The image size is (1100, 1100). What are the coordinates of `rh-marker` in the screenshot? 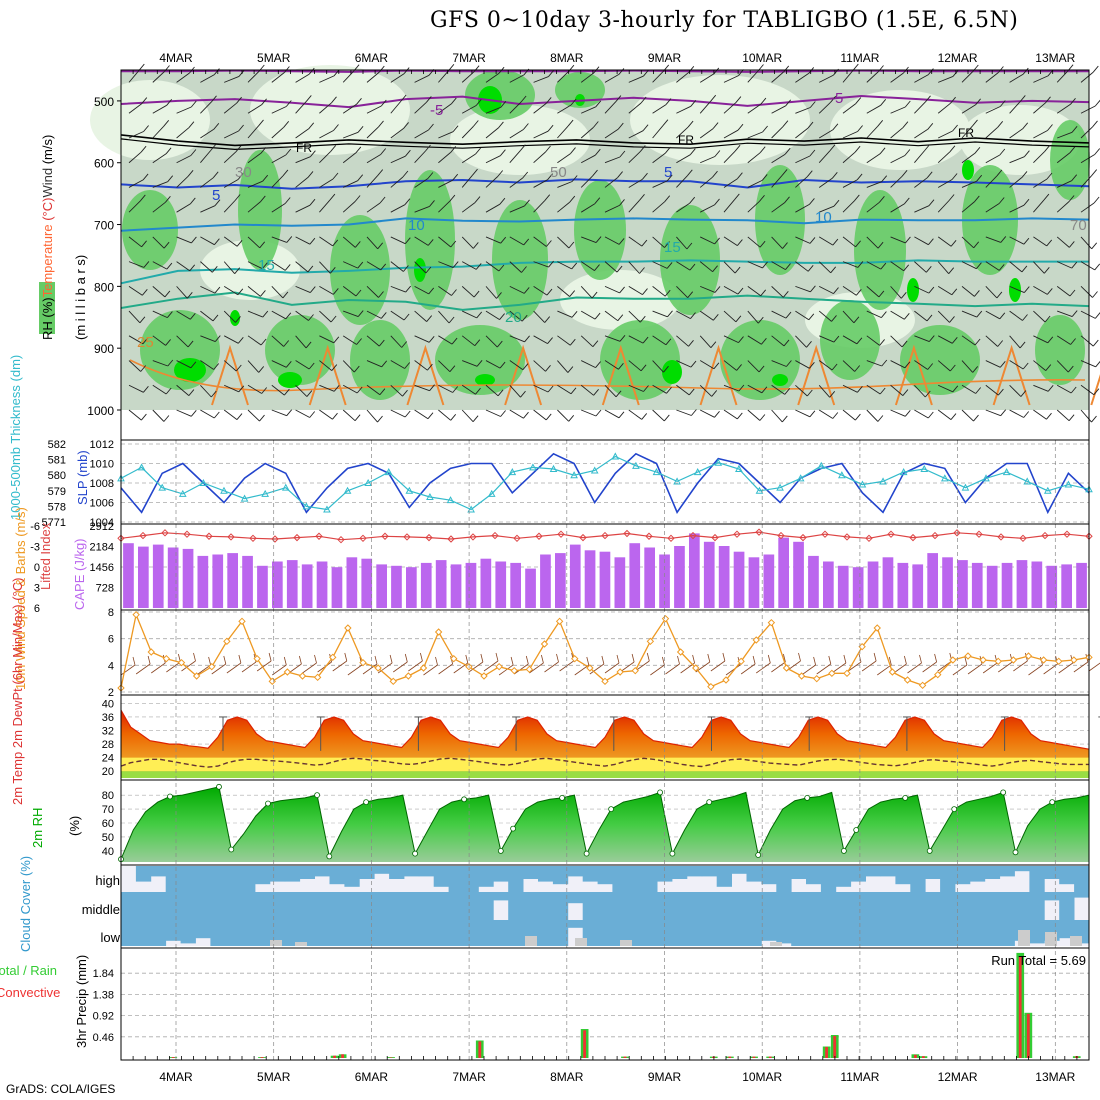 It's located at (500, 851).